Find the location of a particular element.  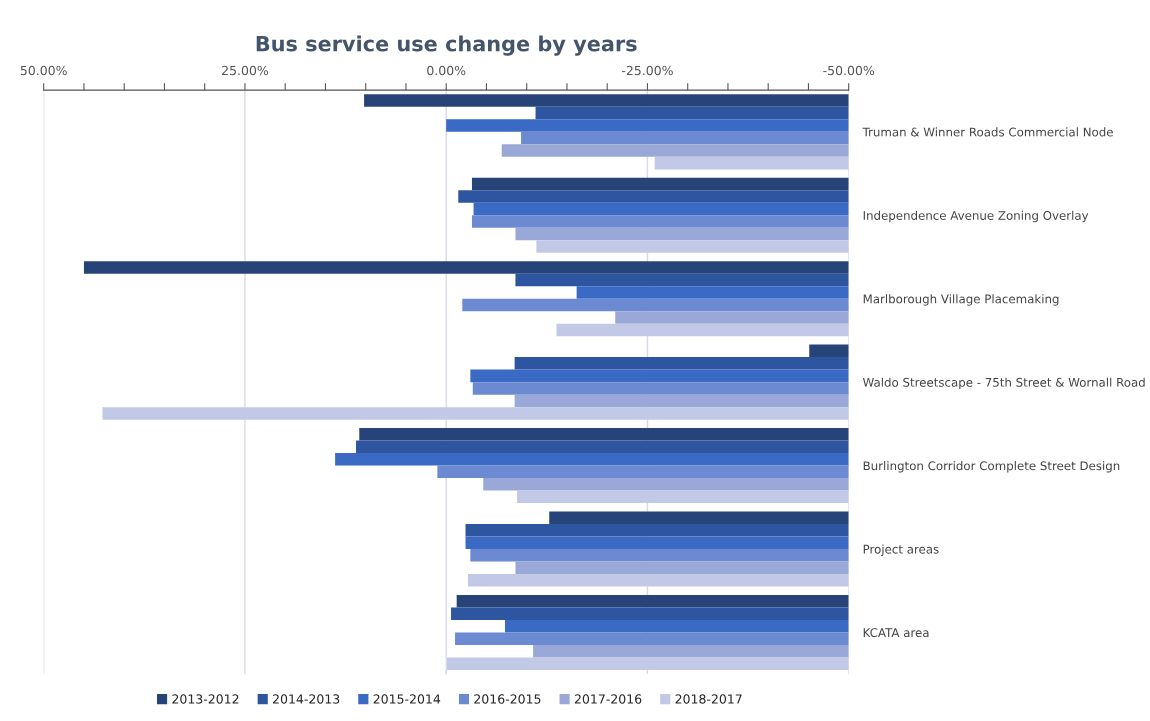

legend-label: 2017-2016 is located at coordinates (608, 699).